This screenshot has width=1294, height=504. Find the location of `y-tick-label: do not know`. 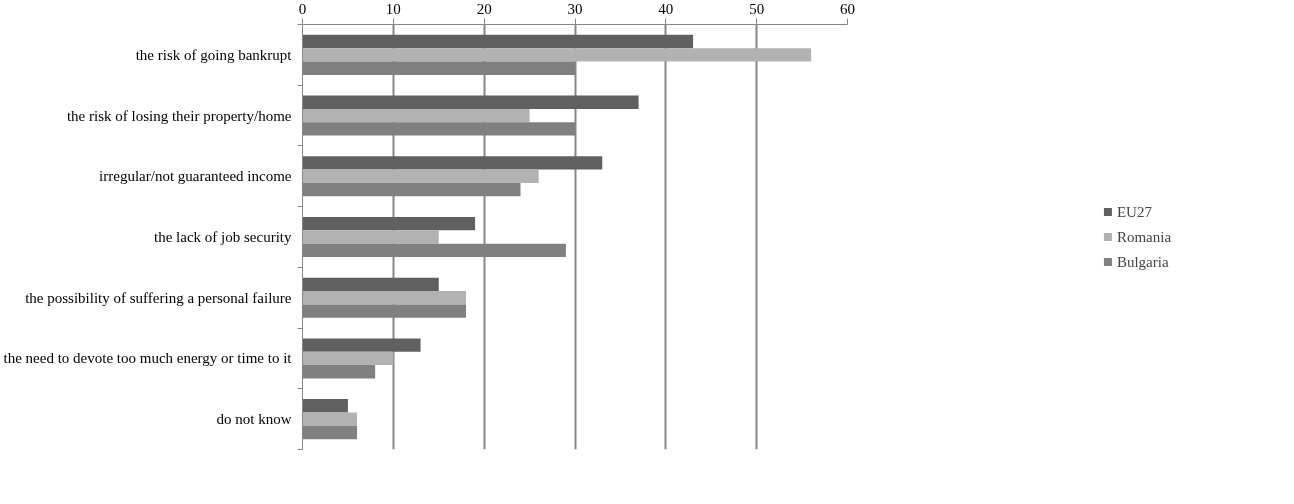

y-tick-label: do not know is located at coordinates (254, 419).